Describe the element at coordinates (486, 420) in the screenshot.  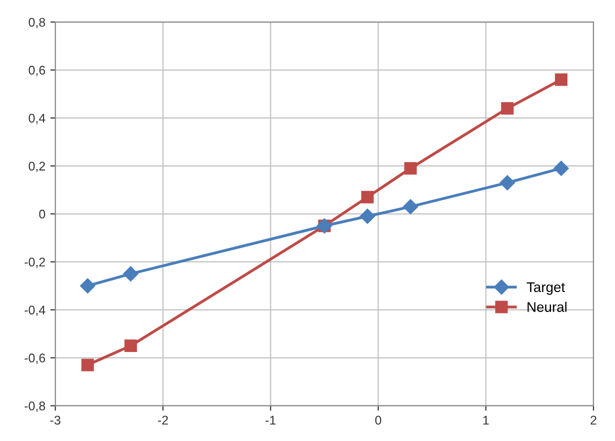
I see `x-tick-label: 1` at that location.